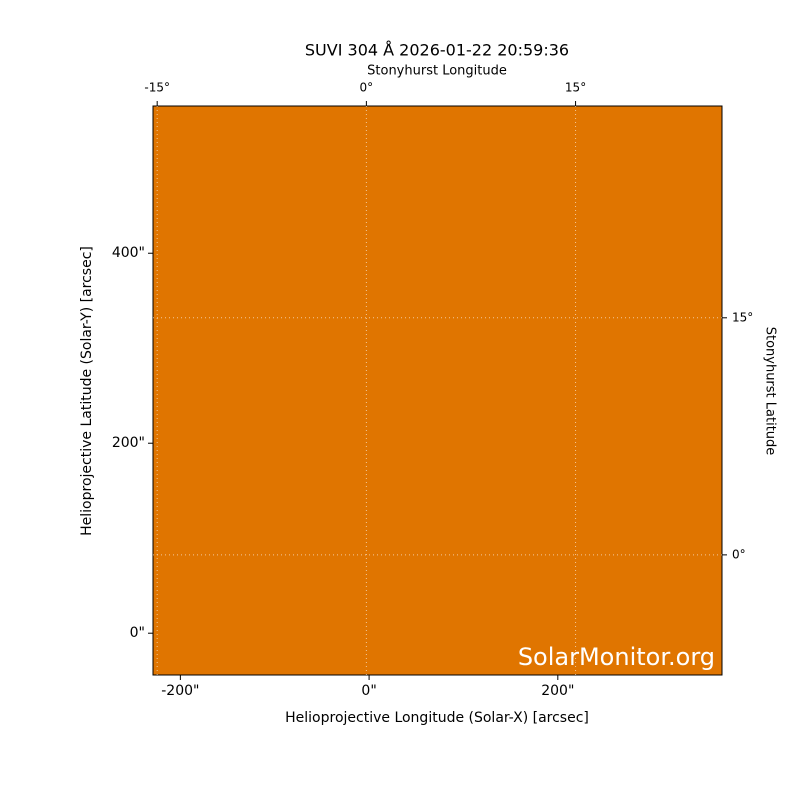 This screenshot has width=800, height=804. Describe the element at coordinates (137, 633) in the screenshot. I see `y-tick-label: 0"` at that location.